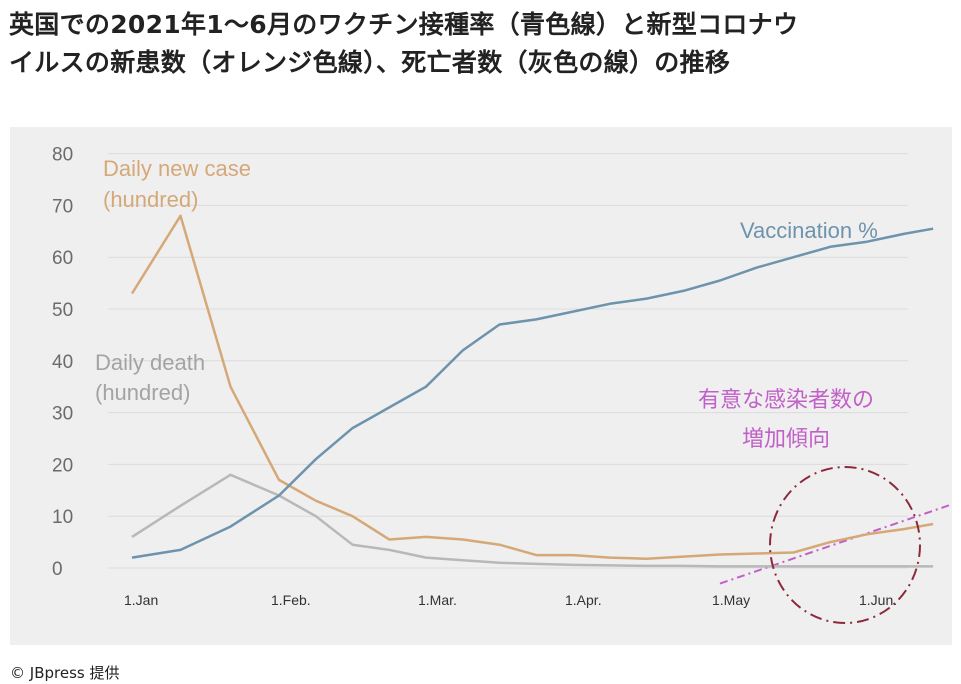 The image size is (961, 684). I want to click on y-tick-label: 80, so click(62, 155).